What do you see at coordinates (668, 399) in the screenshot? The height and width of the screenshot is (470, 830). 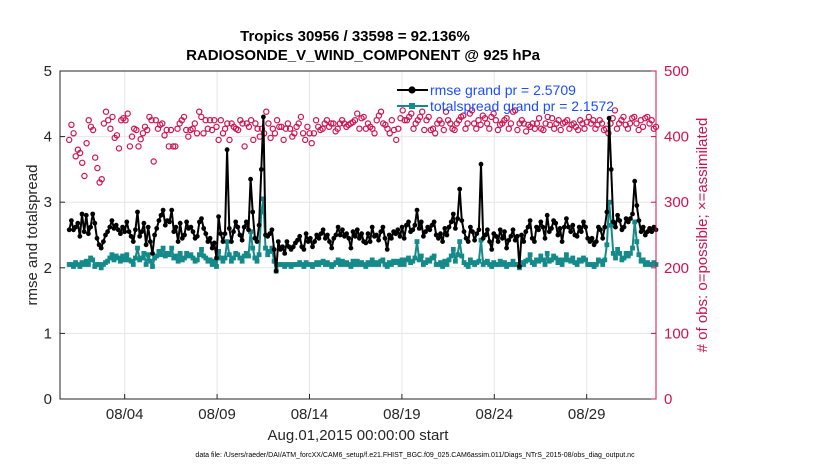 I see `y-right-tick-label: 0` at bounding box center [668, 399].